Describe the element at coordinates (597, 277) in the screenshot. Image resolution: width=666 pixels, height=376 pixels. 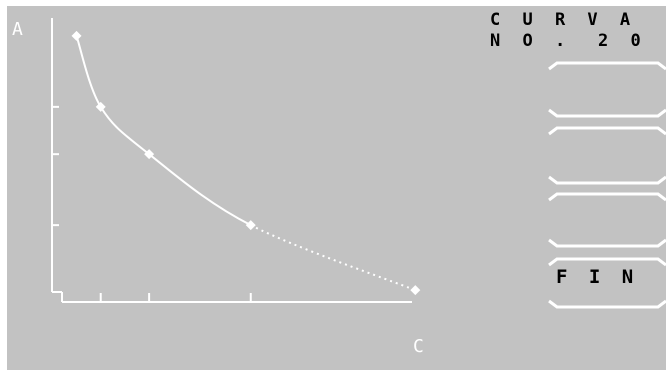
I see `softkey-fin-label: F I N` at that location.